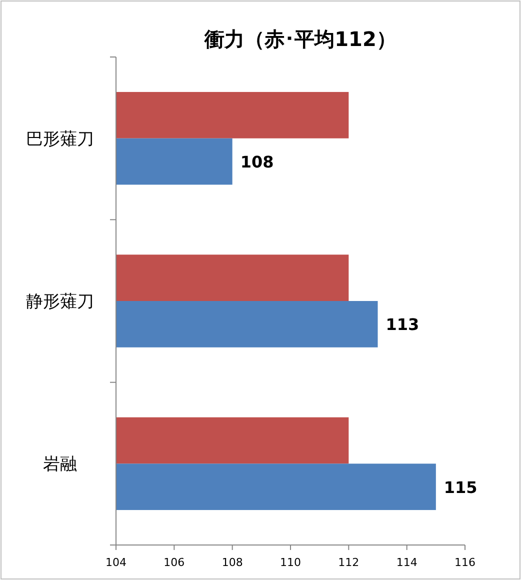  Describe the element at coordinates (60, 139) in the screenshot. I see `category-label: 巴形薙刀` at that location.